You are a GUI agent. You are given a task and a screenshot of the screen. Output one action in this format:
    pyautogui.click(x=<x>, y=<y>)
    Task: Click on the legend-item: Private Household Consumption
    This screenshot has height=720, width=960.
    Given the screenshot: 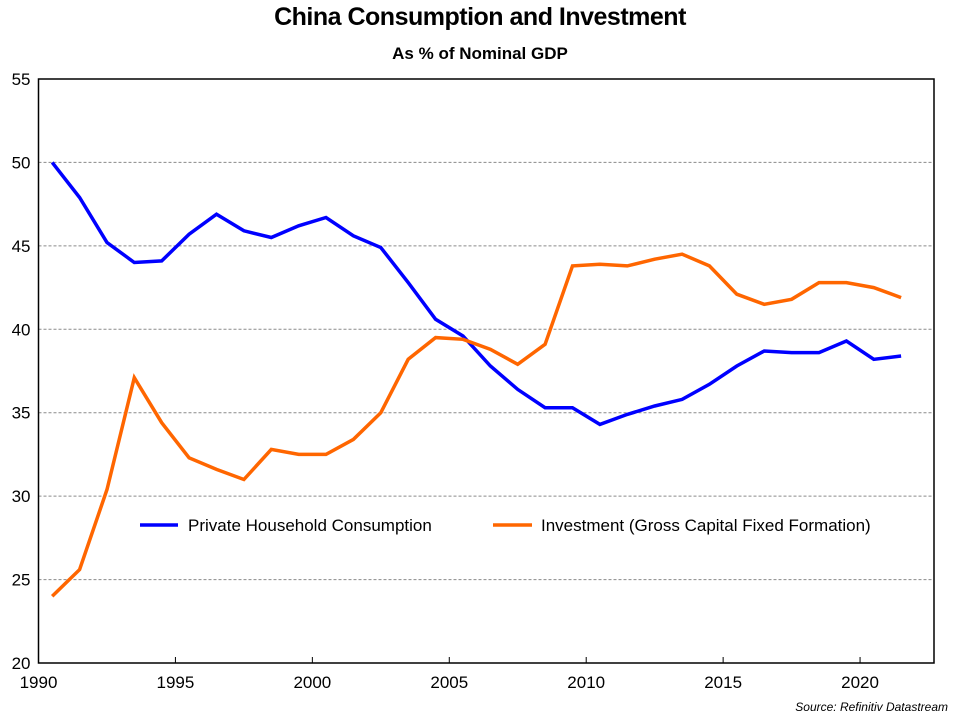 What is the action you would take?
    pyautogui.click(x=286, y=525)
    